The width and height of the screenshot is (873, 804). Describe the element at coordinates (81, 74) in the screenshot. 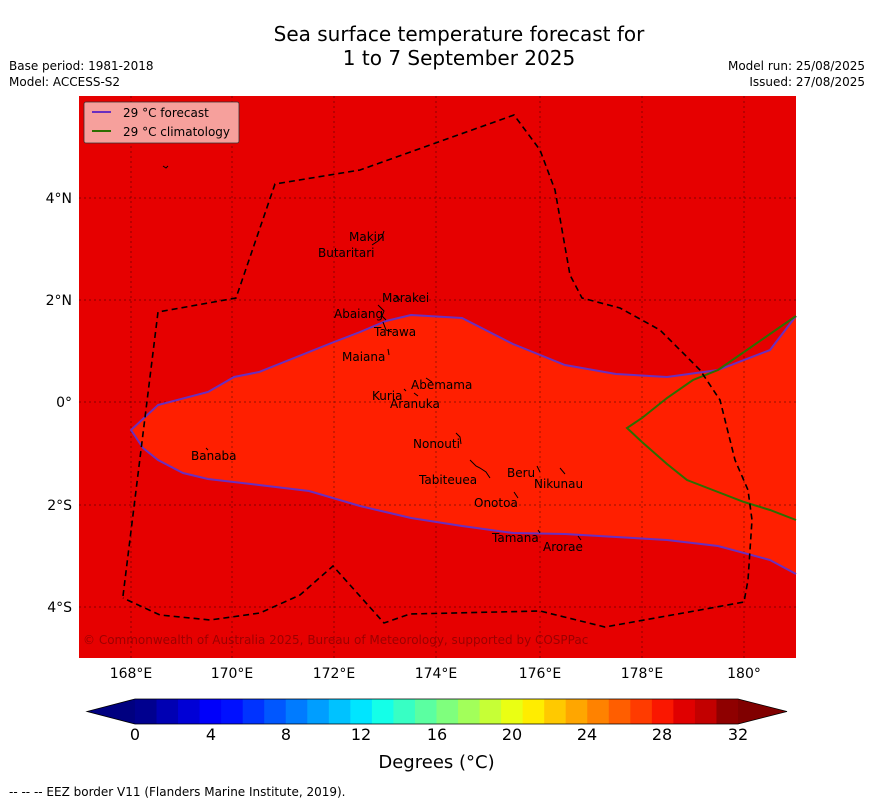

I see `meta-left: Base period: 1981-2018 Model: ACCESS-S2` at that location.